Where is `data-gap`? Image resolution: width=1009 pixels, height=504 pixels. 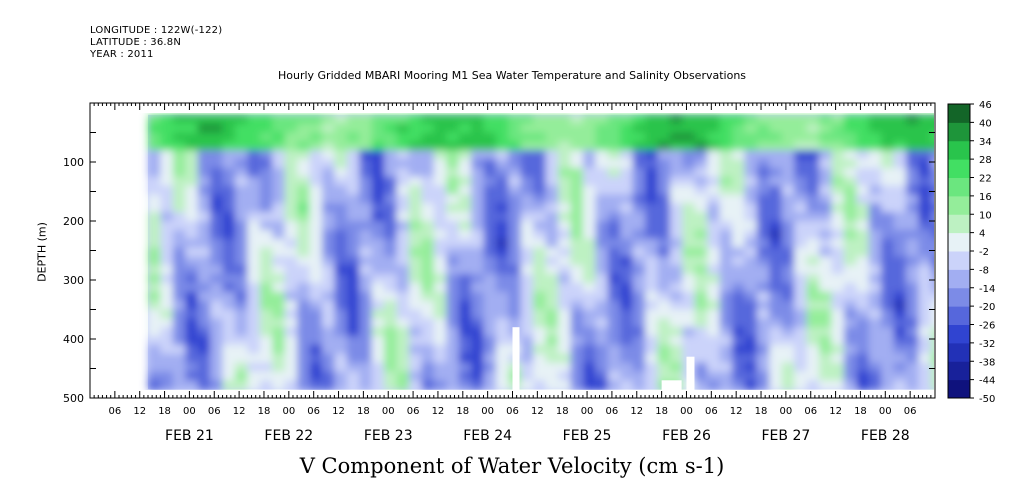
data-gap is located at coordinates (671, 386).